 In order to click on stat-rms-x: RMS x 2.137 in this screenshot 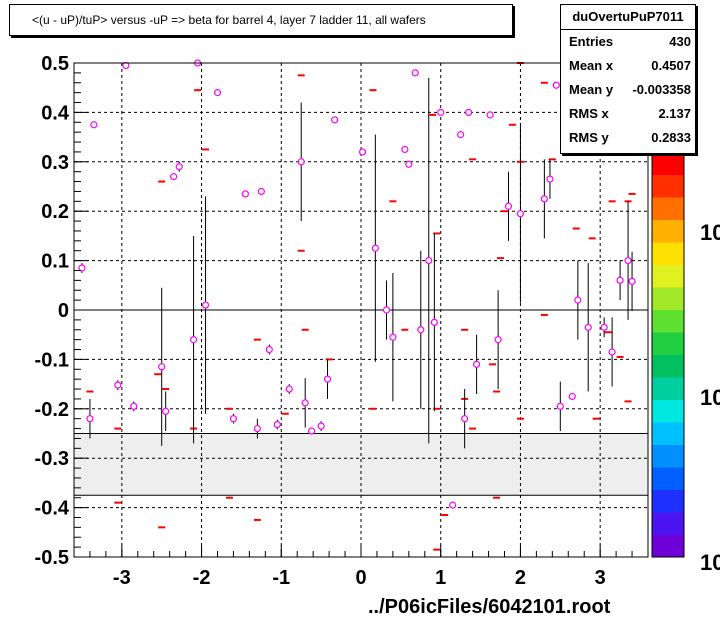, I will do `click(628, 114)`.